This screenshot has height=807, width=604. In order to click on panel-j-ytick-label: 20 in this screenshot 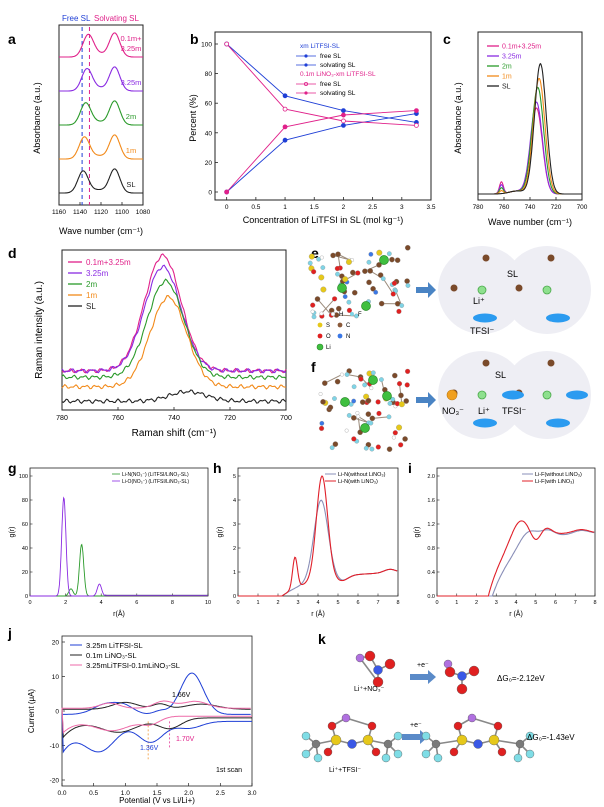, I will do `click(56, 643)`.